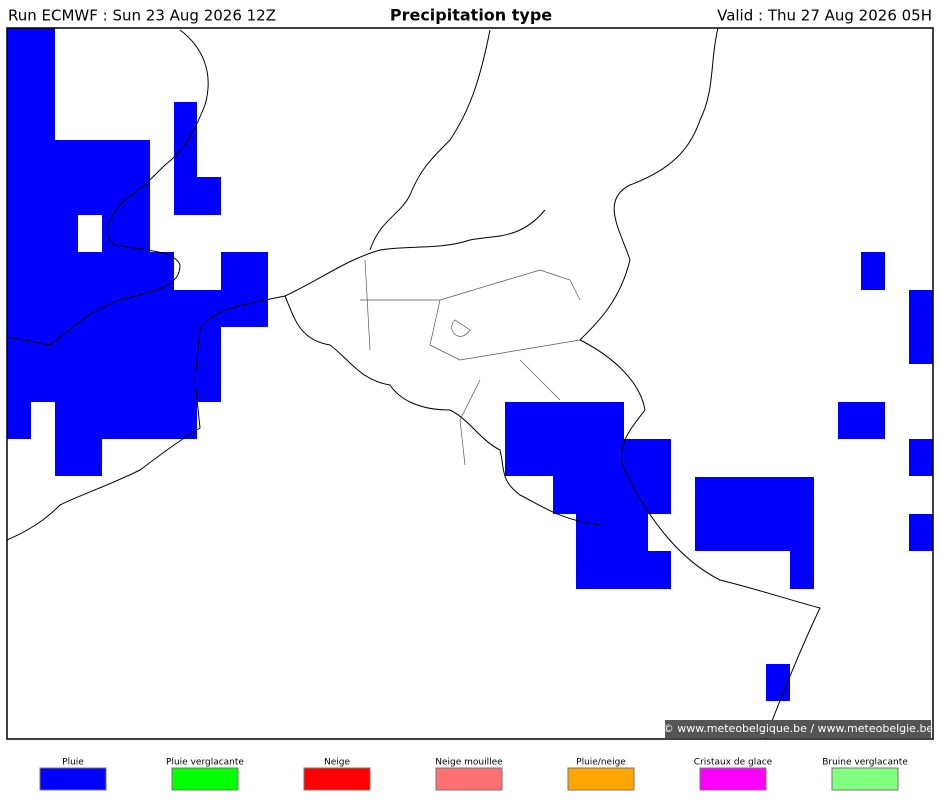 The width and height of the screenshot is (940, 804). I want to click on province-borders, so click(470, 362).